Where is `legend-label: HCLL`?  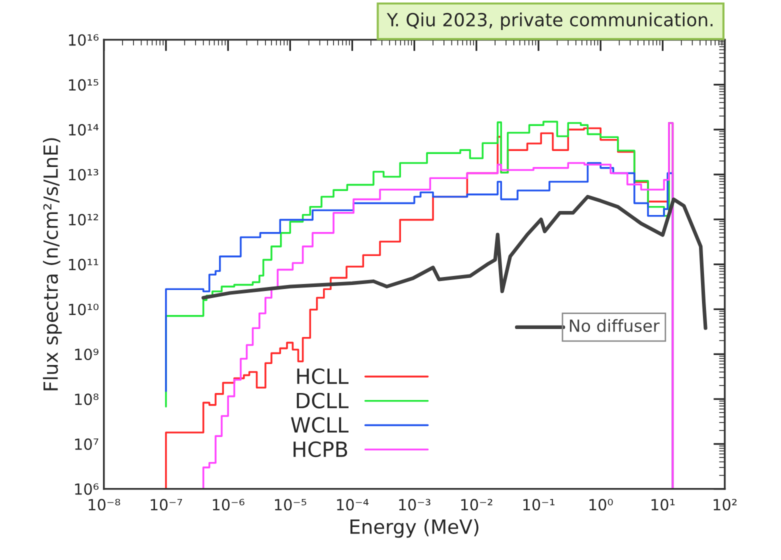 legend-label: HCLL is located at coordinates (323, 376).